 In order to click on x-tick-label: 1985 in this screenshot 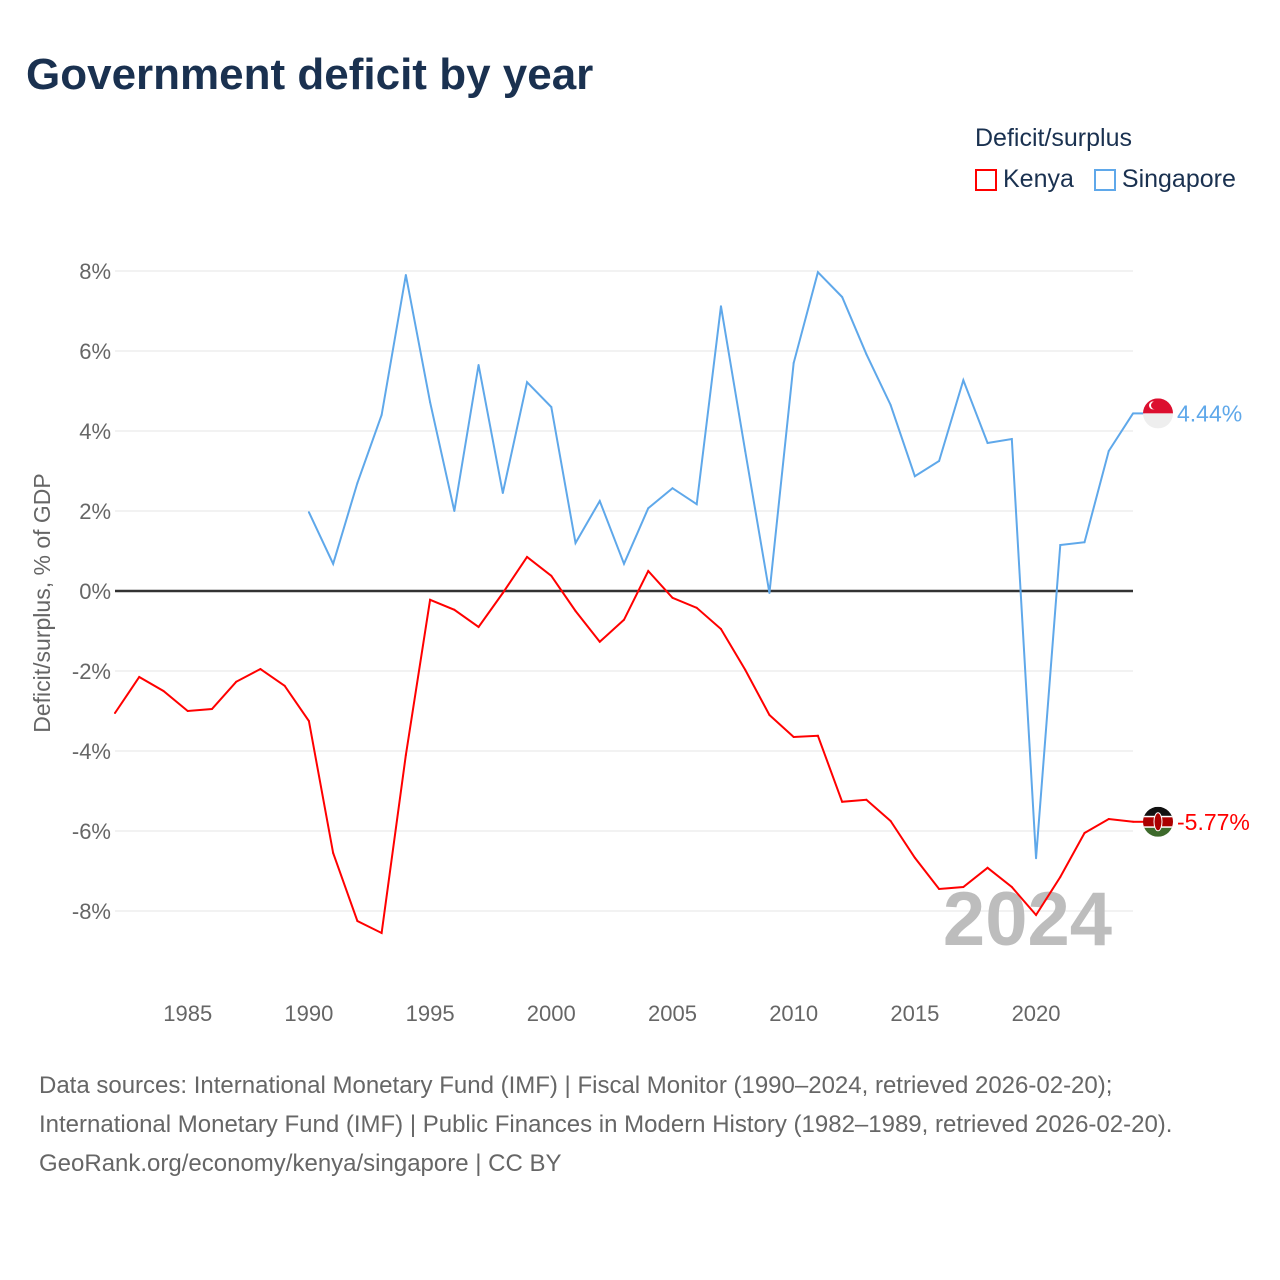, I will do `click(187, 1013)`.